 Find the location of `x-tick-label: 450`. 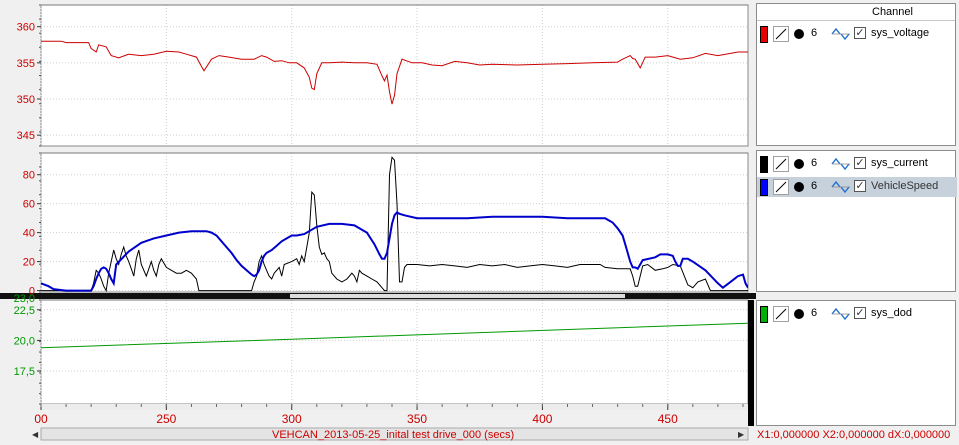

x-tick-label: 450 is located at coordinates (668, 419).